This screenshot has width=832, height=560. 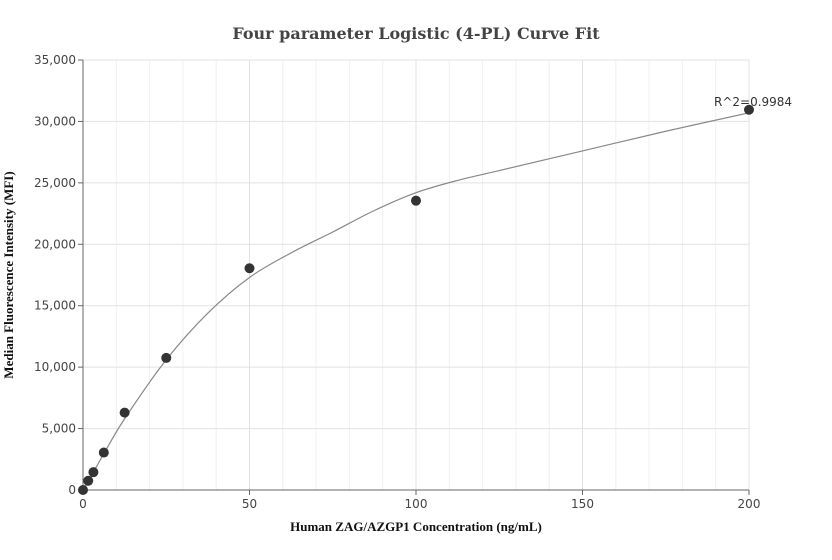 What do you see at coordinates (72, 490) in the screenshot?
I see `y-tick-label: 0` at bounding box center [72, 490].